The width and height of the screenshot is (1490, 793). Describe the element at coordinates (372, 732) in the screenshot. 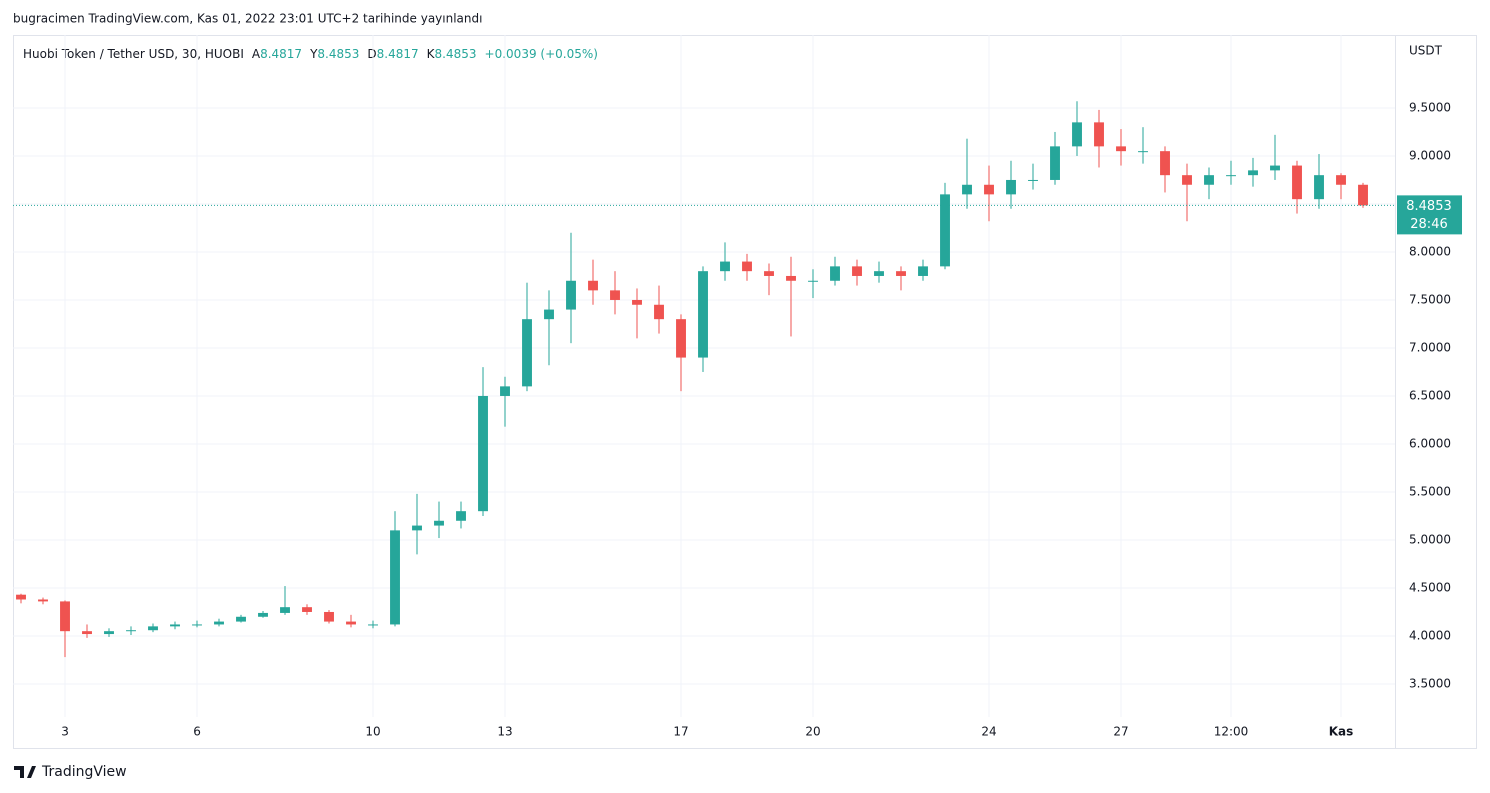

I see `x-tick-label: 10` at that location.